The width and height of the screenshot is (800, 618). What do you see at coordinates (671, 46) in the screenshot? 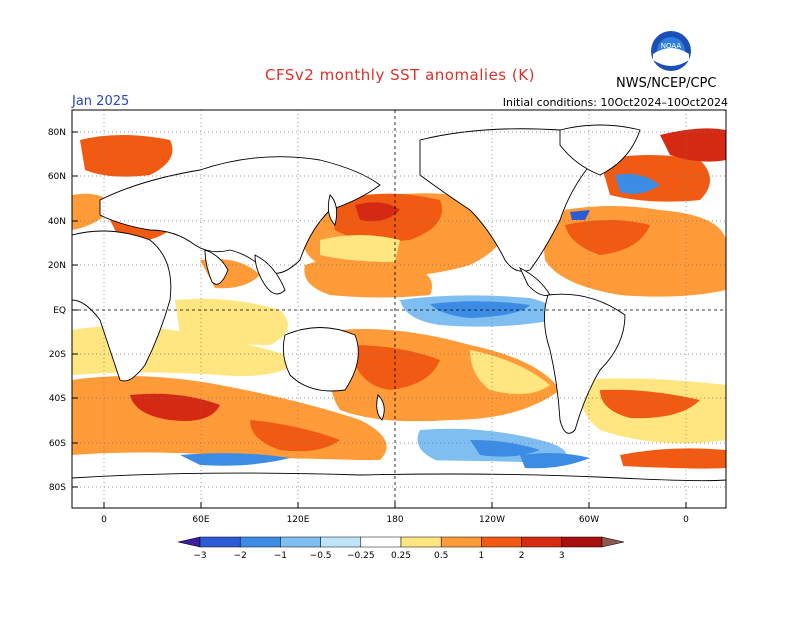
I see `svg-text: NOAA` at bounding box center [671, 46].